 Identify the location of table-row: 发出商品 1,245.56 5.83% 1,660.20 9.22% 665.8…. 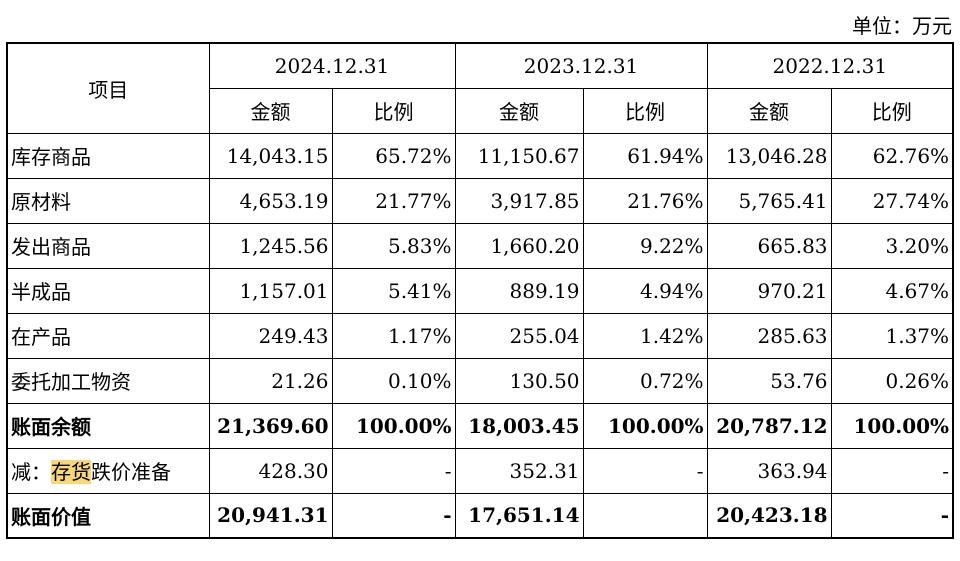
(480, 245).